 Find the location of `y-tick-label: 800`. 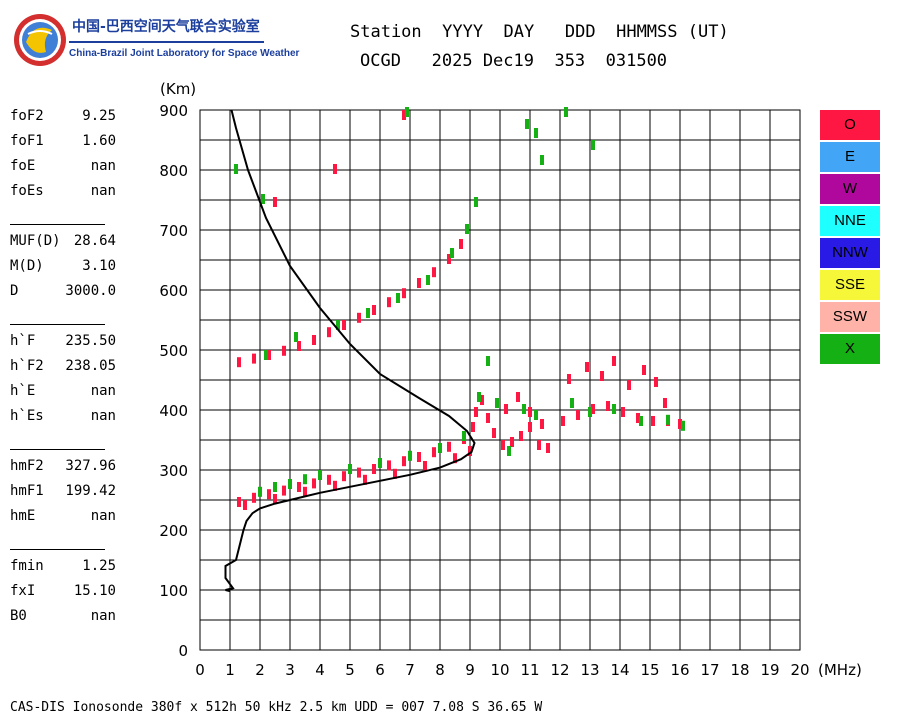

y-tick-label: 800 is located at coordinates (173, 171).